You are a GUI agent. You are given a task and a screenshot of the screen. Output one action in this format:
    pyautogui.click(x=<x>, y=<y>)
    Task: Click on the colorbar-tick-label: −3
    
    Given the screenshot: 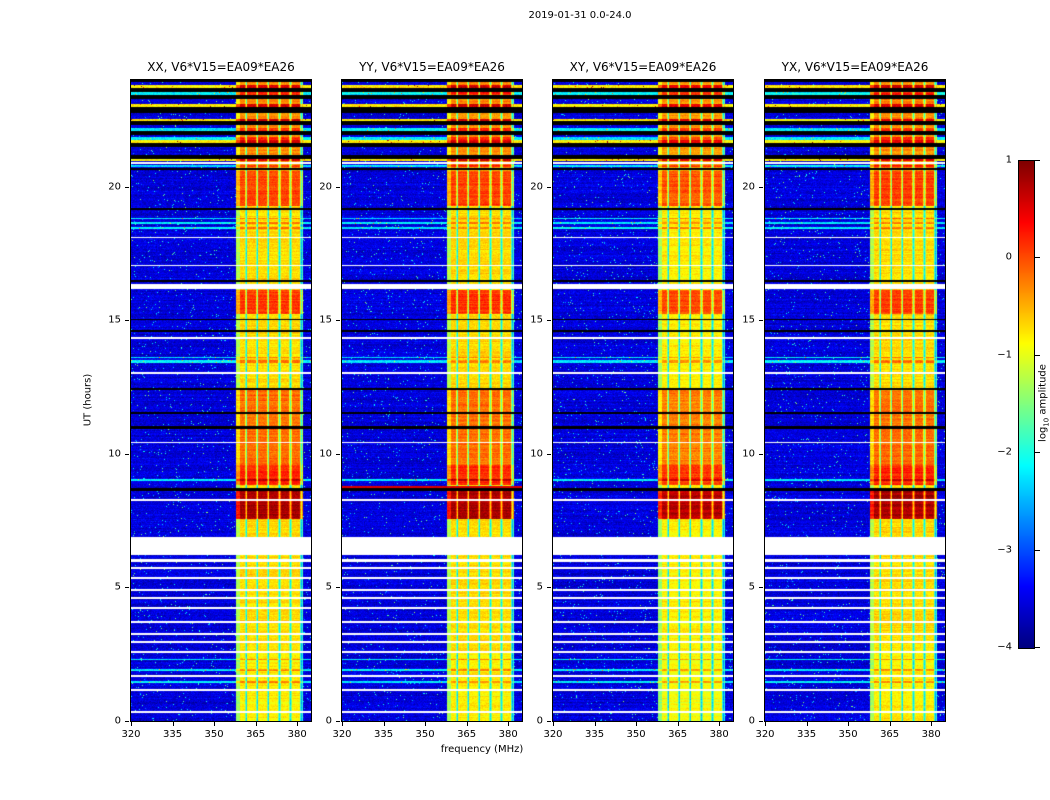 What is the action you would take?
    pyautogui.click(x=1004, y=550)
    